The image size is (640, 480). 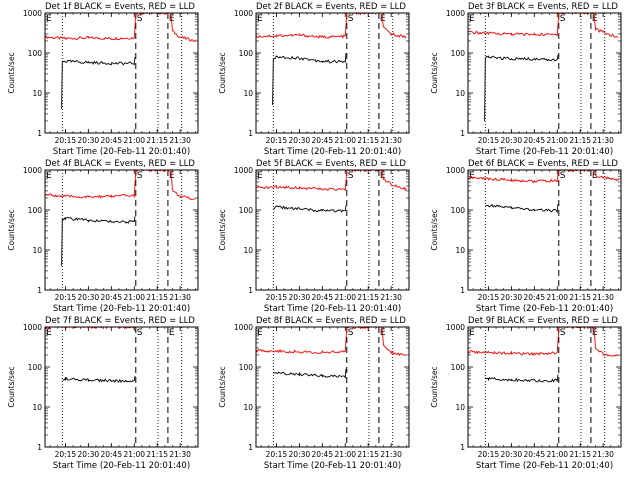 What do you see at coordinates (120, 164) in the screenshot?
I see `panel-title: Det 4f BLACK = Events, RED = LLD` at bounding box center [120, 164].